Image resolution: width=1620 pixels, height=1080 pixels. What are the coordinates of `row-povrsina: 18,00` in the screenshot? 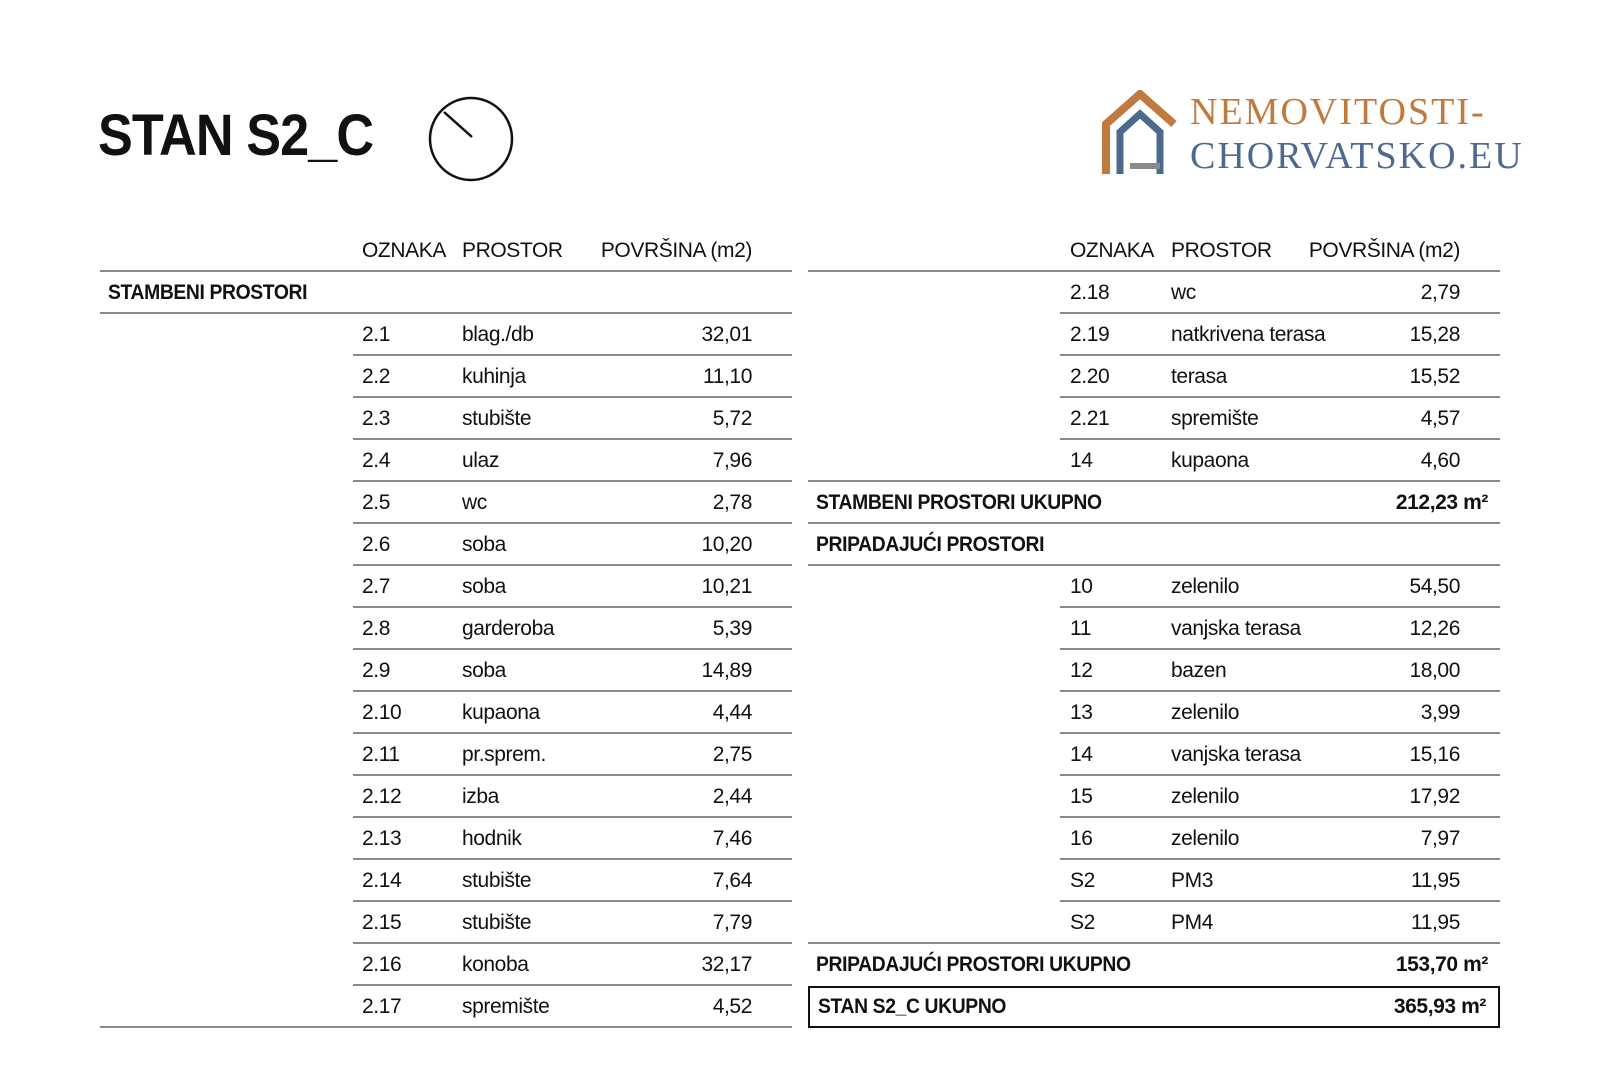 It's located at (1434, 670).